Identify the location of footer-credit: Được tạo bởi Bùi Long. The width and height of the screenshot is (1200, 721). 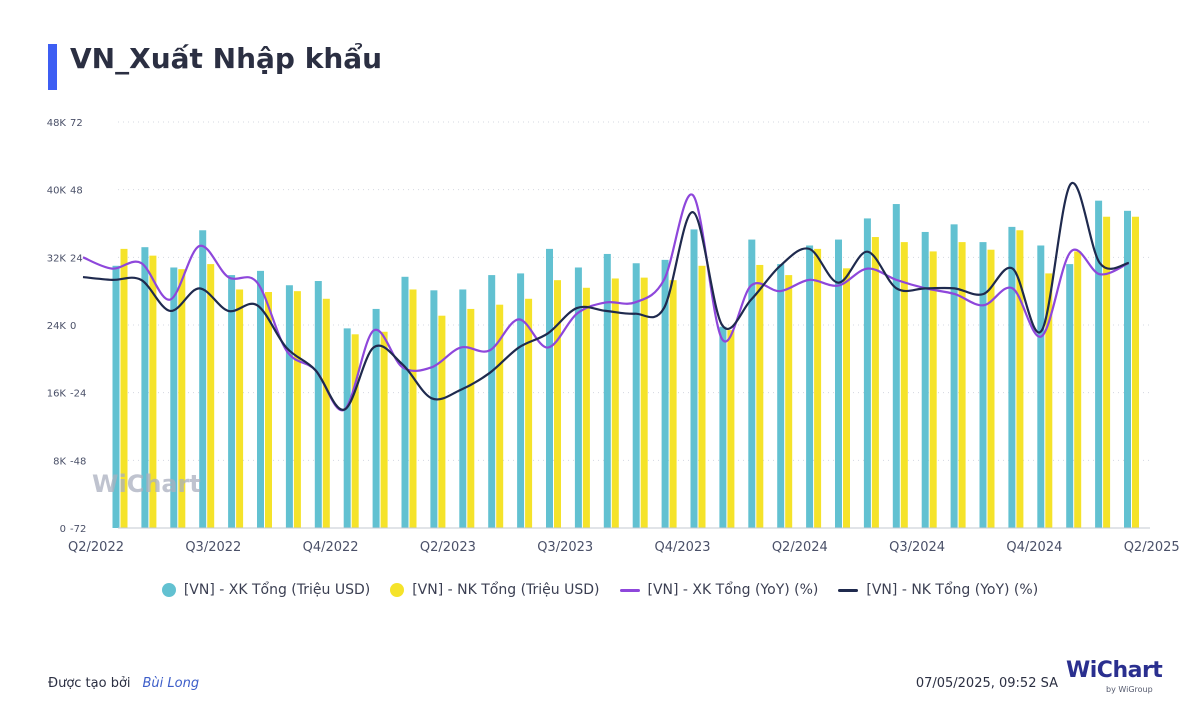
(123, 683).